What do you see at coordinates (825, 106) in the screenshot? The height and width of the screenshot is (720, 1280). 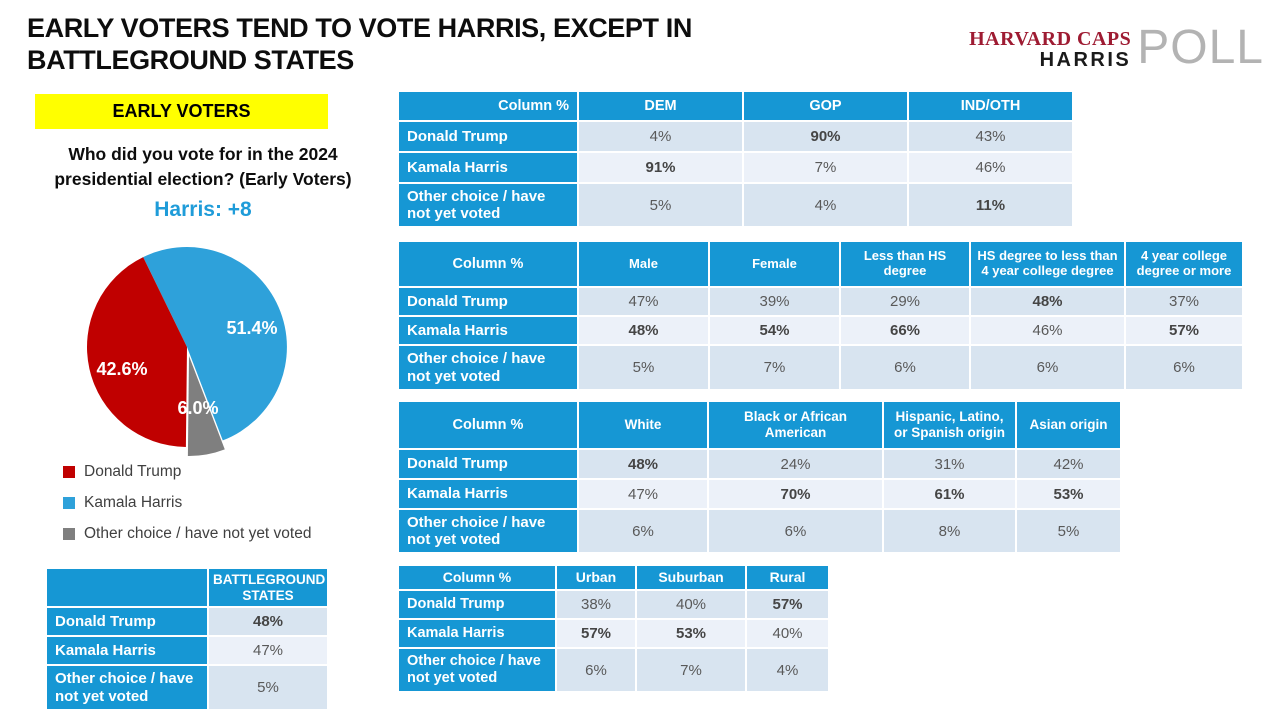 I see `column-header: GOP` at bounding box center [825, 106].